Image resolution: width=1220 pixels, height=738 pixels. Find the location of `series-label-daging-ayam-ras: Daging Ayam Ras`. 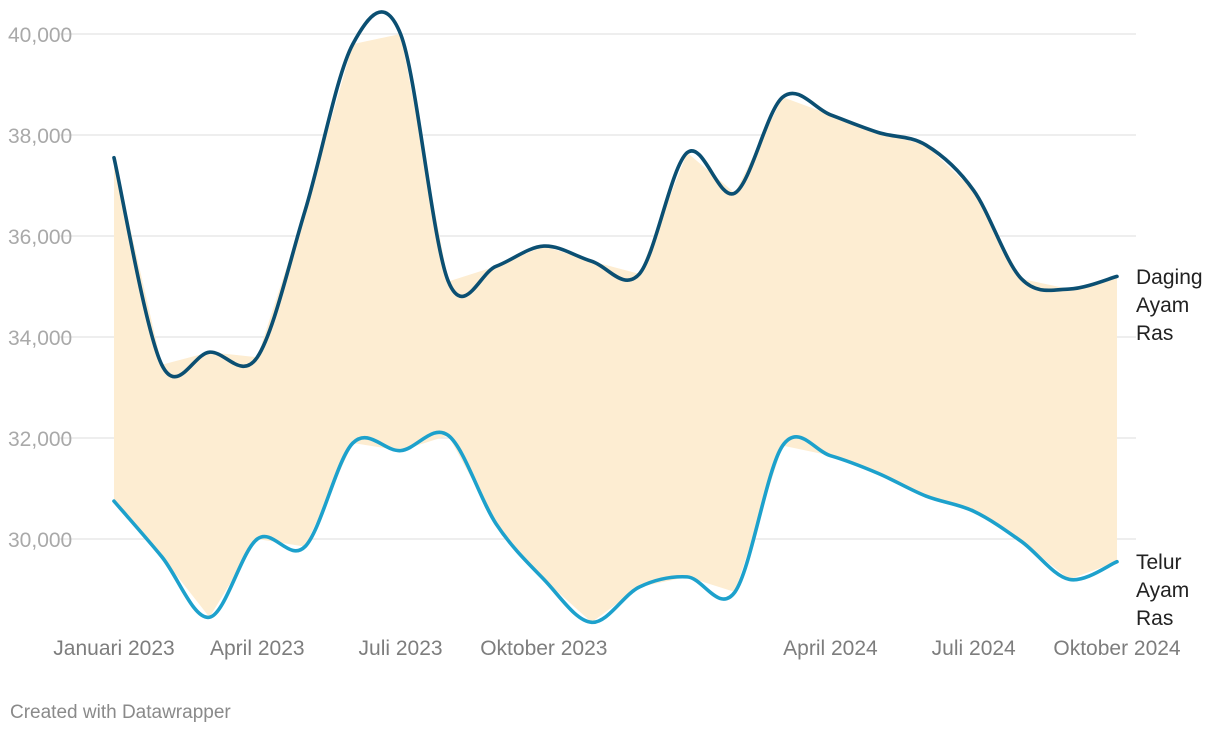

series-label-daging-ayam-ras: Daging Ayam Ras is located at coordinates (1169, 305).